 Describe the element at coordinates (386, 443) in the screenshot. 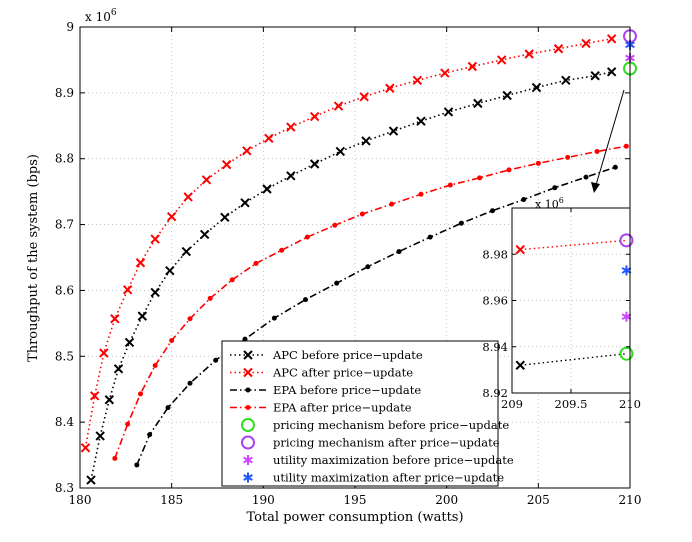

I see `legend-label: pricing mechanism after price−update` at that location.